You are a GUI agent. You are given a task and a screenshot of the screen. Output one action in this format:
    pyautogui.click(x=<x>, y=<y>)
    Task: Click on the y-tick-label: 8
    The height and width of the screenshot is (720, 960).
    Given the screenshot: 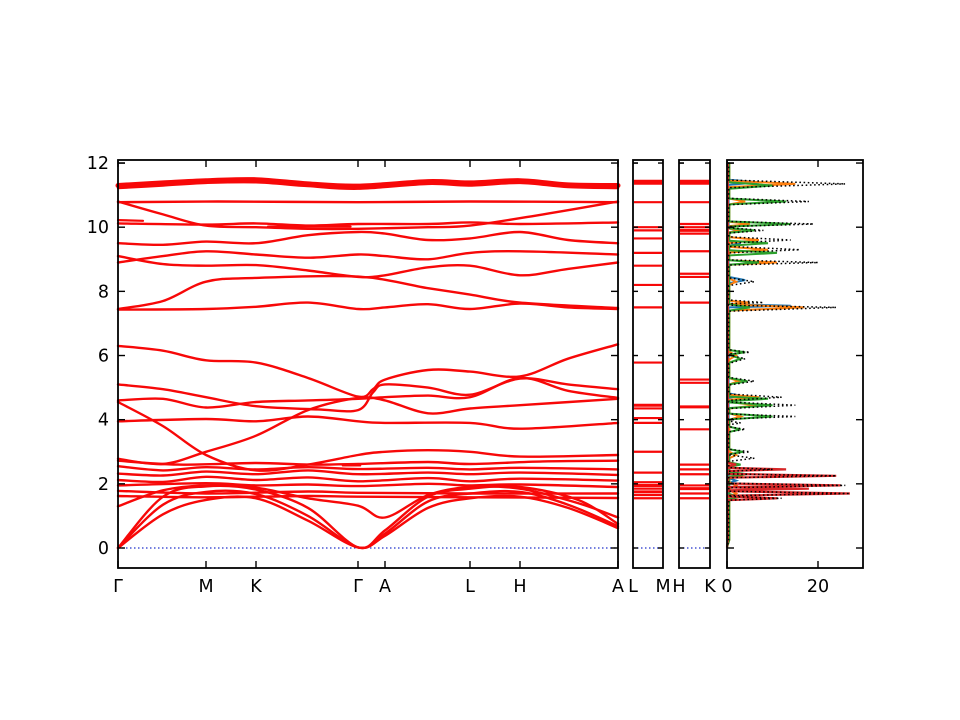 What is the action you would take?
    pyautogui.click(x=103, y=292)
    